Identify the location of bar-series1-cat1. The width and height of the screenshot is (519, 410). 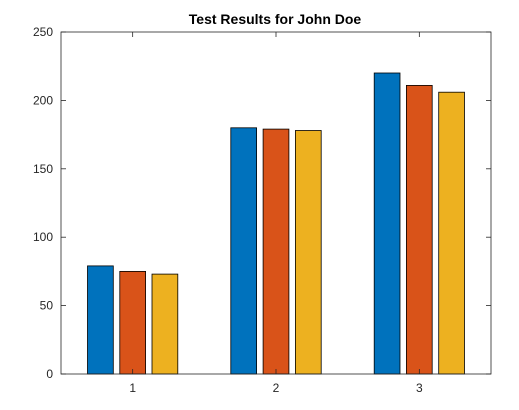
(100, 320).